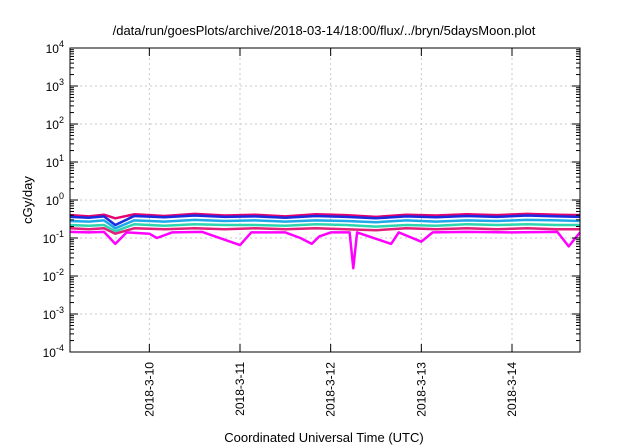 This screenshot has height=448, width=640. Describe the element at coordinates (55, 161) in the screenshot. I see `y-tick-label: 10¹` at that location.